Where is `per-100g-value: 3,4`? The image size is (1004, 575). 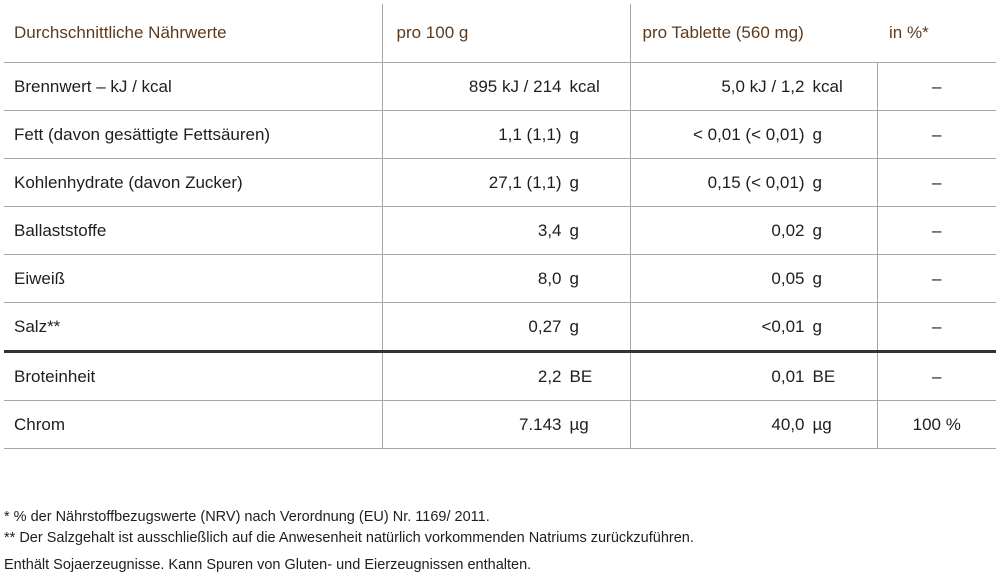 per-100g-value: 3,4 is located at coordinates (549, 230).